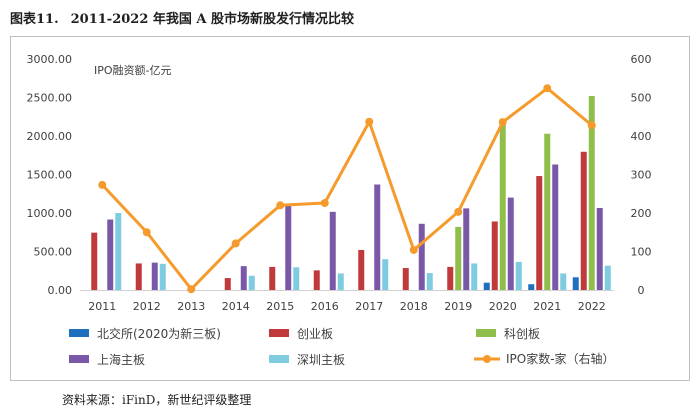 The image size is (700, 414). What do you see at coordinates (251, 282) in the screenshot?
I see `bar-5-2014` at bounding box center [251, 282].